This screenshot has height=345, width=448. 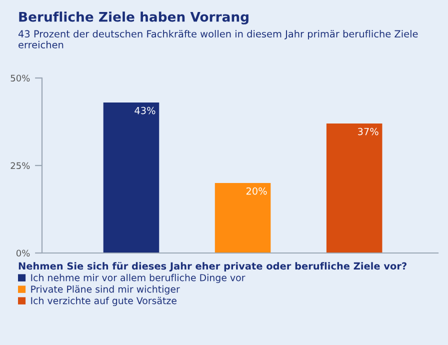 What do you see at coordinates (103, 301) in the screenshot?
I see `legend-label: Ich verzichte auf gute Vorsätze` at bounding box center [103, 301].